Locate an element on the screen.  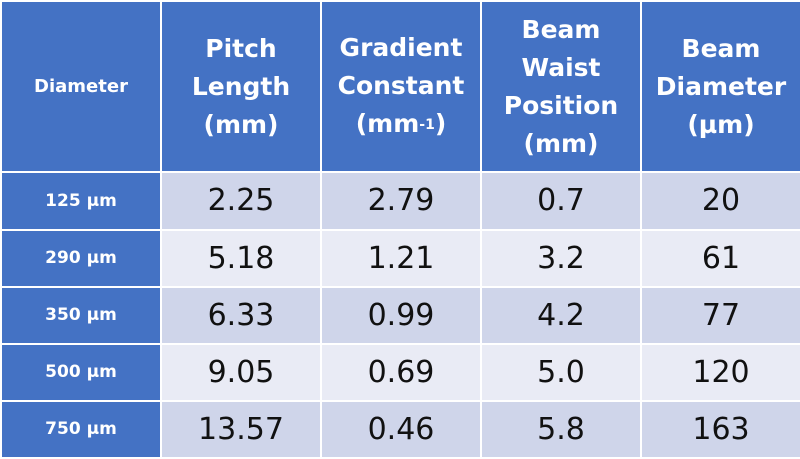
header-line: Pitch is located at coordinates (241, 48).